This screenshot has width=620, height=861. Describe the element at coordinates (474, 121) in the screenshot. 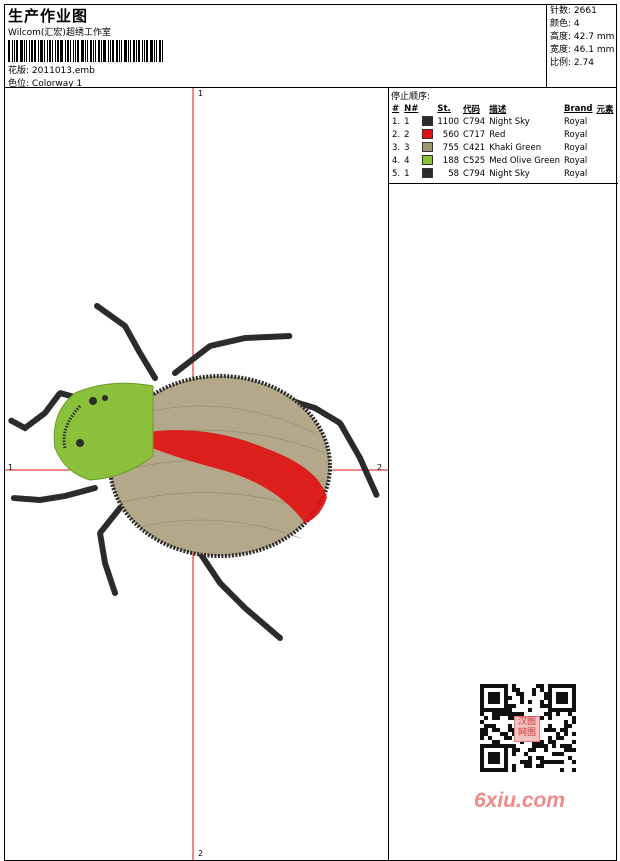

I see `row-code: C794` at that location.